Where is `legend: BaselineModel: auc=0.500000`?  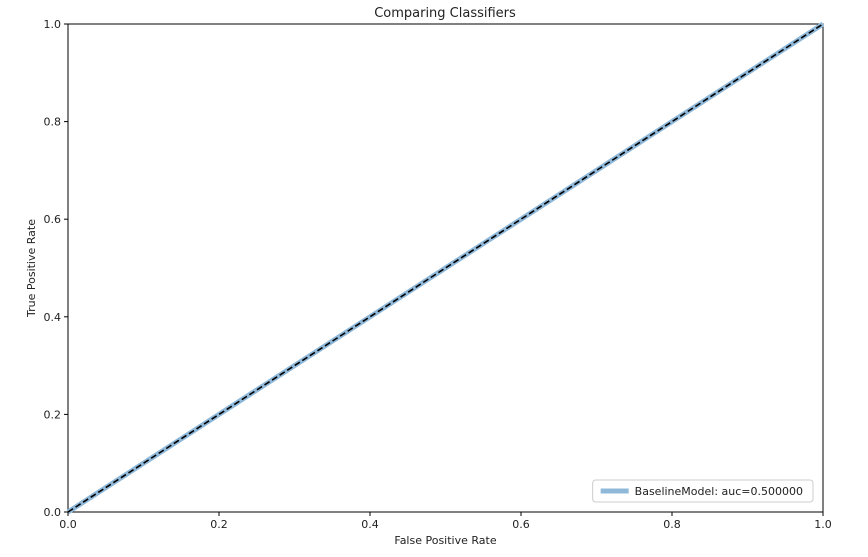 legend: BaselineModel: auc=0.500000 is located at coordinates (703, 491).